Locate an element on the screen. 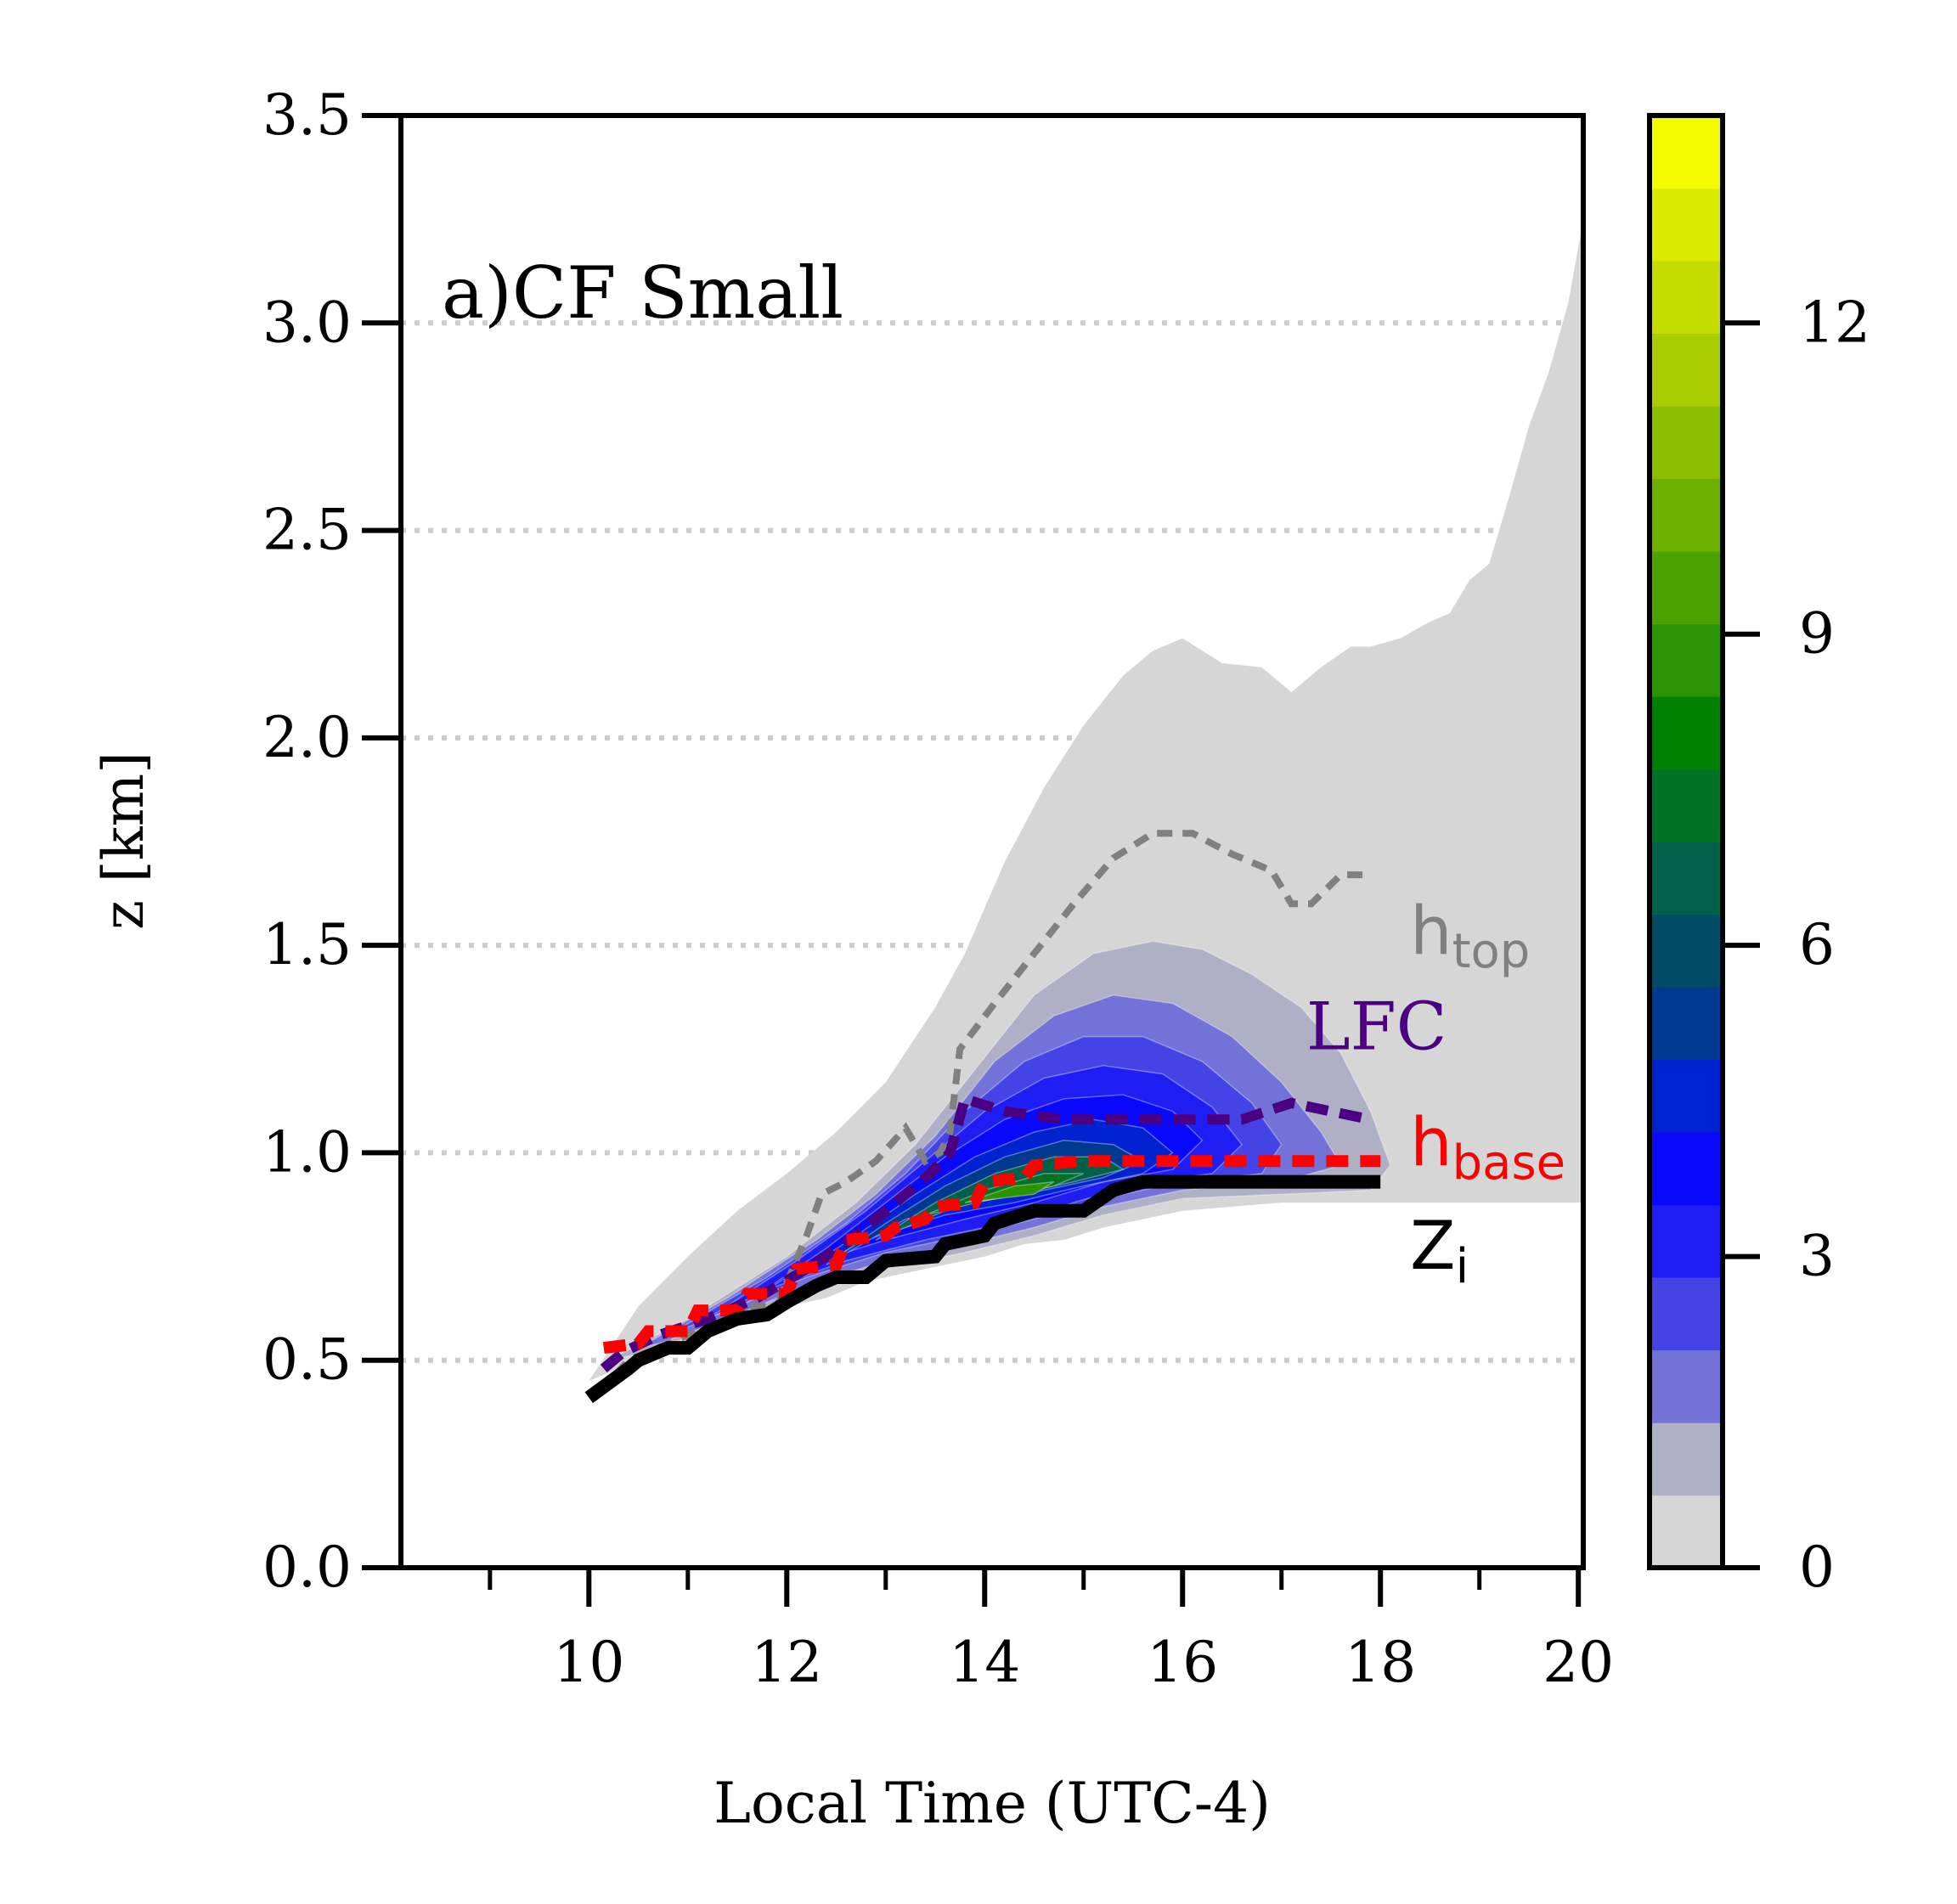  series-line-h-top is located at coordinates (984, 1113).